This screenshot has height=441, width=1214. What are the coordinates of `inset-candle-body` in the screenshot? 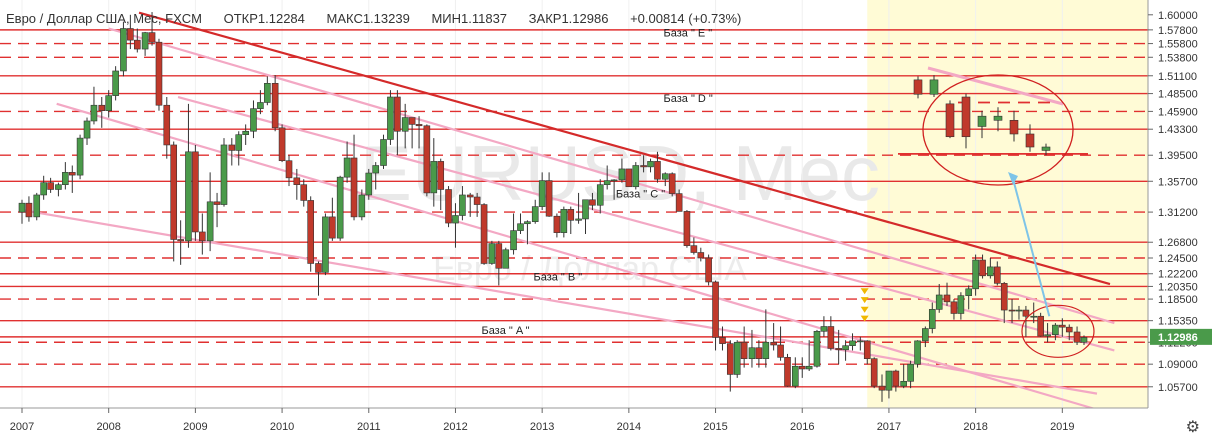 It's located at (966, 117).